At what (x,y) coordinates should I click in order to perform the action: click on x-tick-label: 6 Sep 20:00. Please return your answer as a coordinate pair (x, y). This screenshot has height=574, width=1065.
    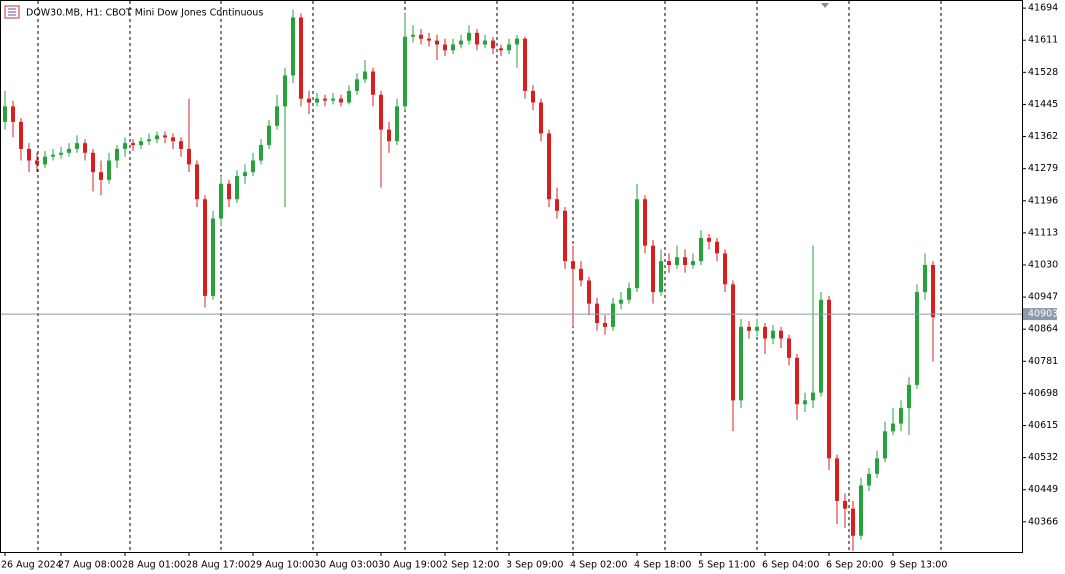
    Looking at the image, I should click on (854, 565).